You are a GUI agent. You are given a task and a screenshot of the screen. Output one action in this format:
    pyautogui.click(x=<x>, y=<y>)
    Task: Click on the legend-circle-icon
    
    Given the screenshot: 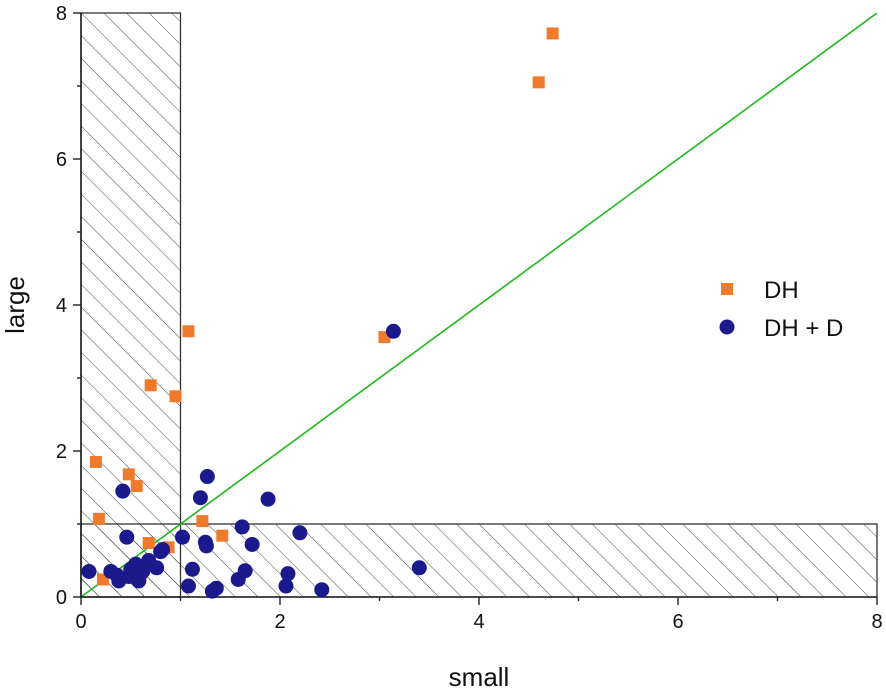 What is the action you would take?
    pyautogui.click(x=727, y=327)
    